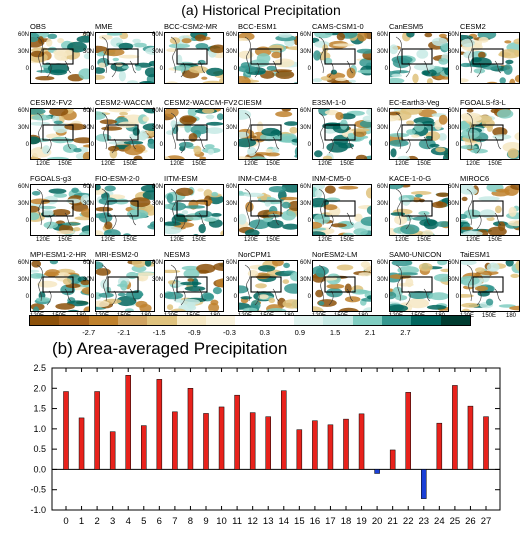 Image resolution: width=522 pixels, height=550 pixels. I want to click on x-tick-label: 11, so click(237, 521).